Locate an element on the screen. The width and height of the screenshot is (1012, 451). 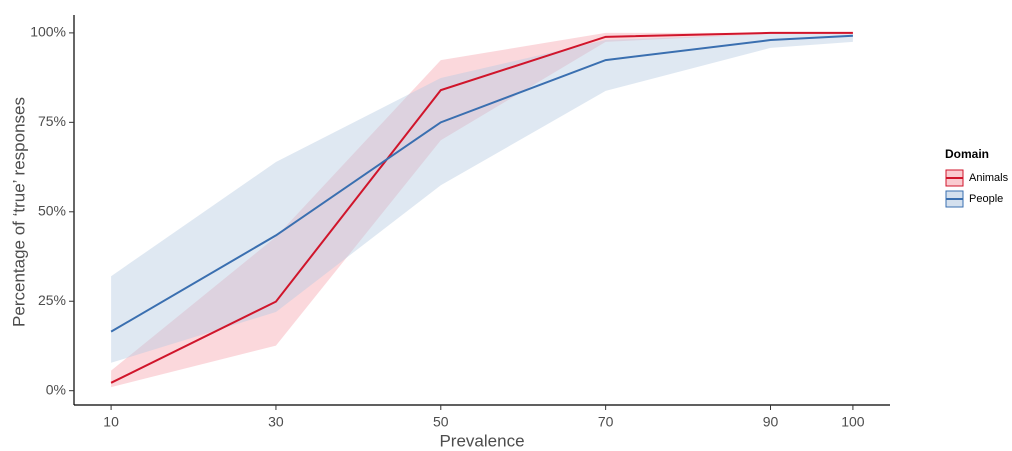
legend-title: Domain is located at coordinates (967, 154).